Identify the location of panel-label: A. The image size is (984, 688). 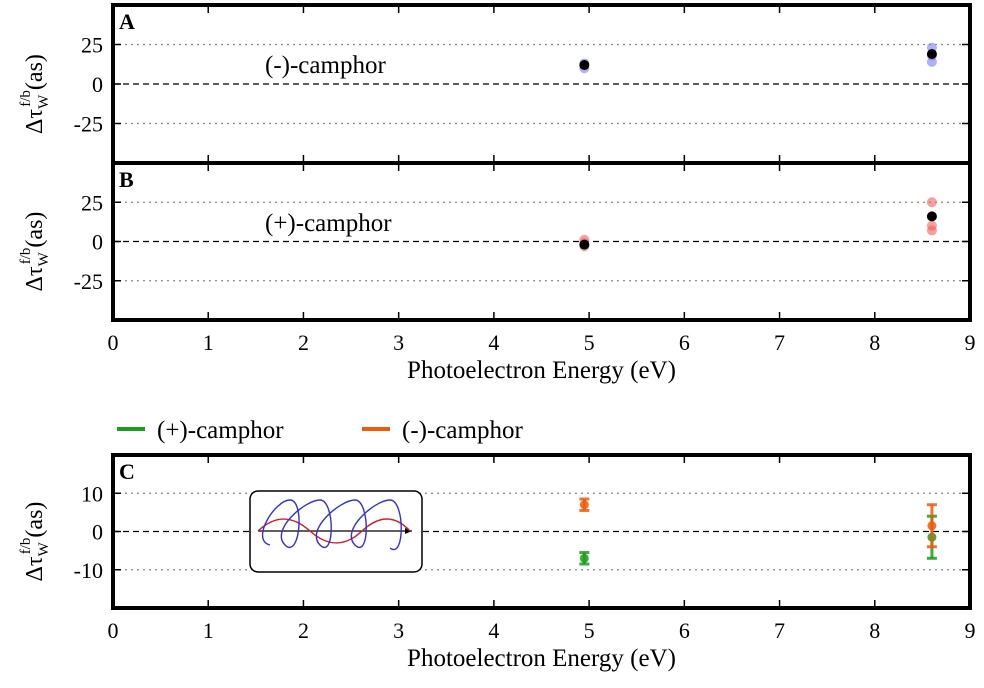
(127, 21).